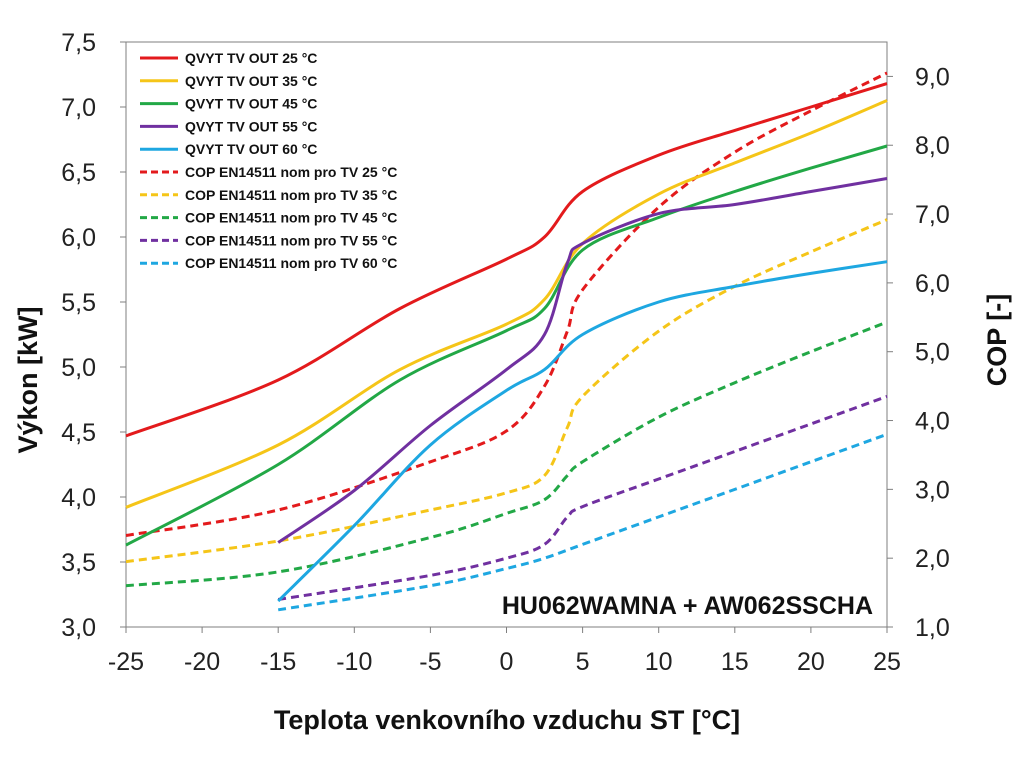  What do you see at coordinates (251, 58) in the screenshot?
I see `legend-label-0: QVYT TV OUT 25 °C` at bounding box center [251, 58].